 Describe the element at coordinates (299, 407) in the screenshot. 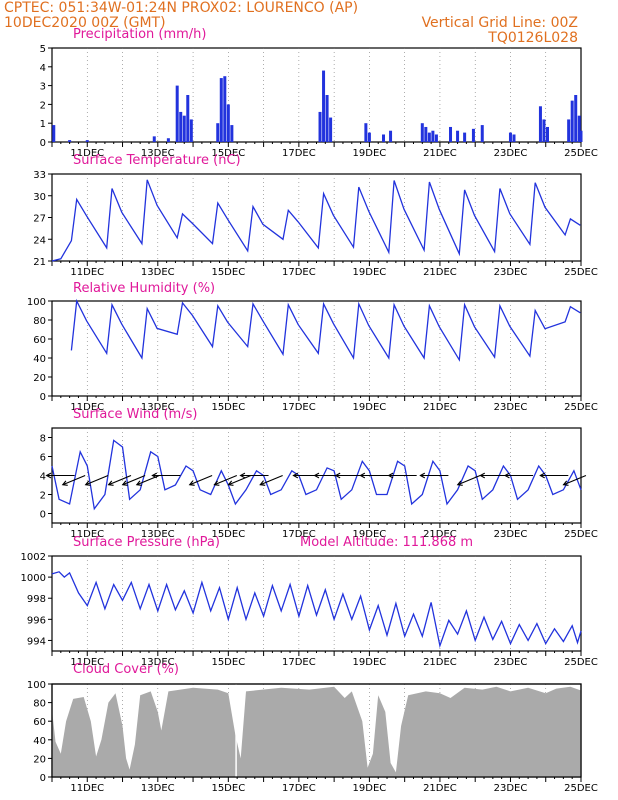

I see `humidity-xtick-label: 17DEC` at that location.